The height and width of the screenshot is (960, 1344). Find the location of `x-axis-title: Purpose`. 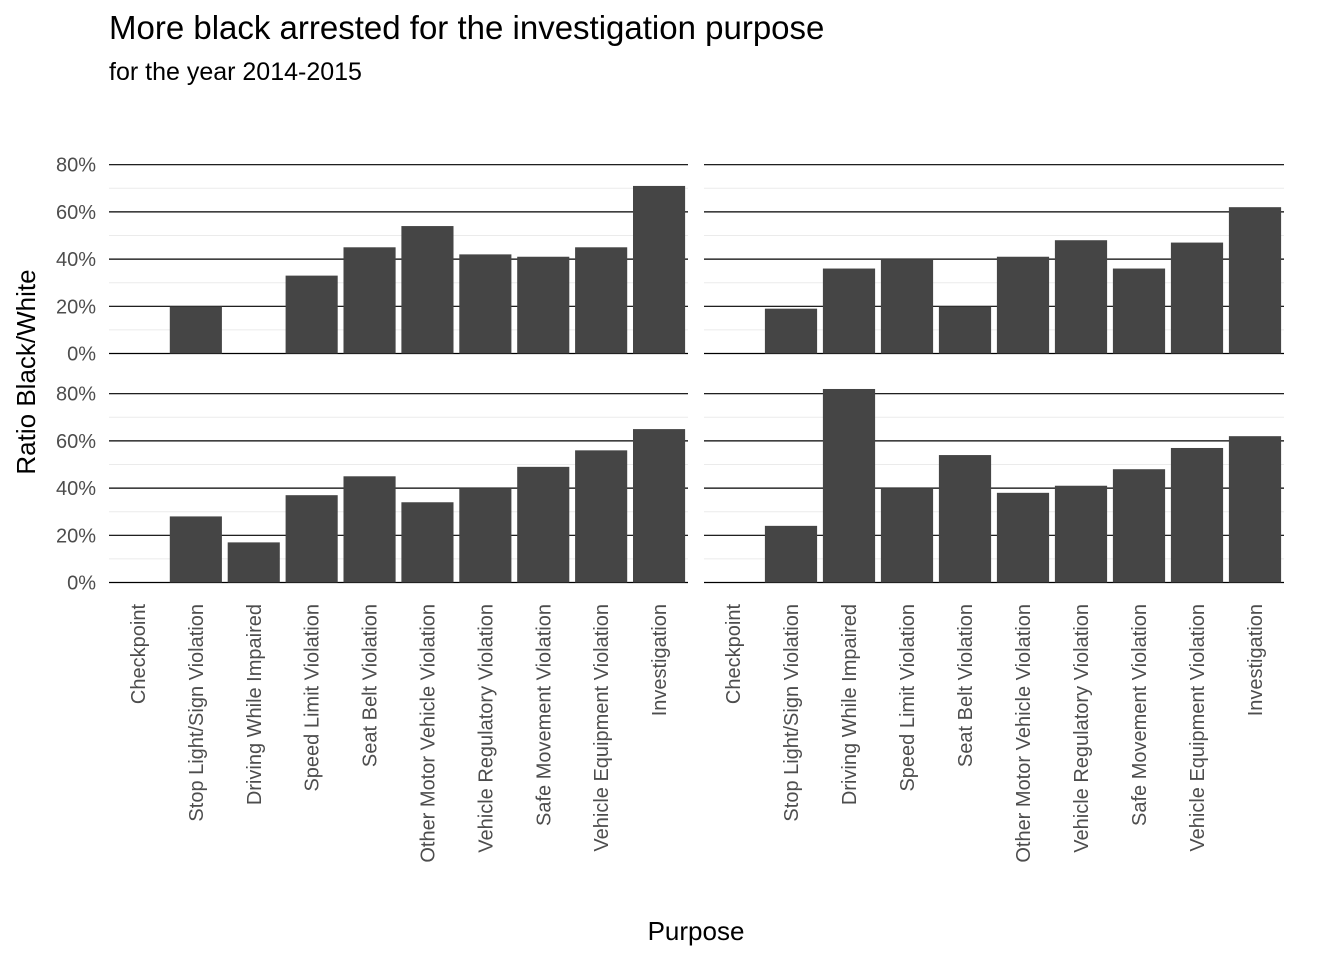

x-axis-title: Purpose is located at coordinates (696, 931).